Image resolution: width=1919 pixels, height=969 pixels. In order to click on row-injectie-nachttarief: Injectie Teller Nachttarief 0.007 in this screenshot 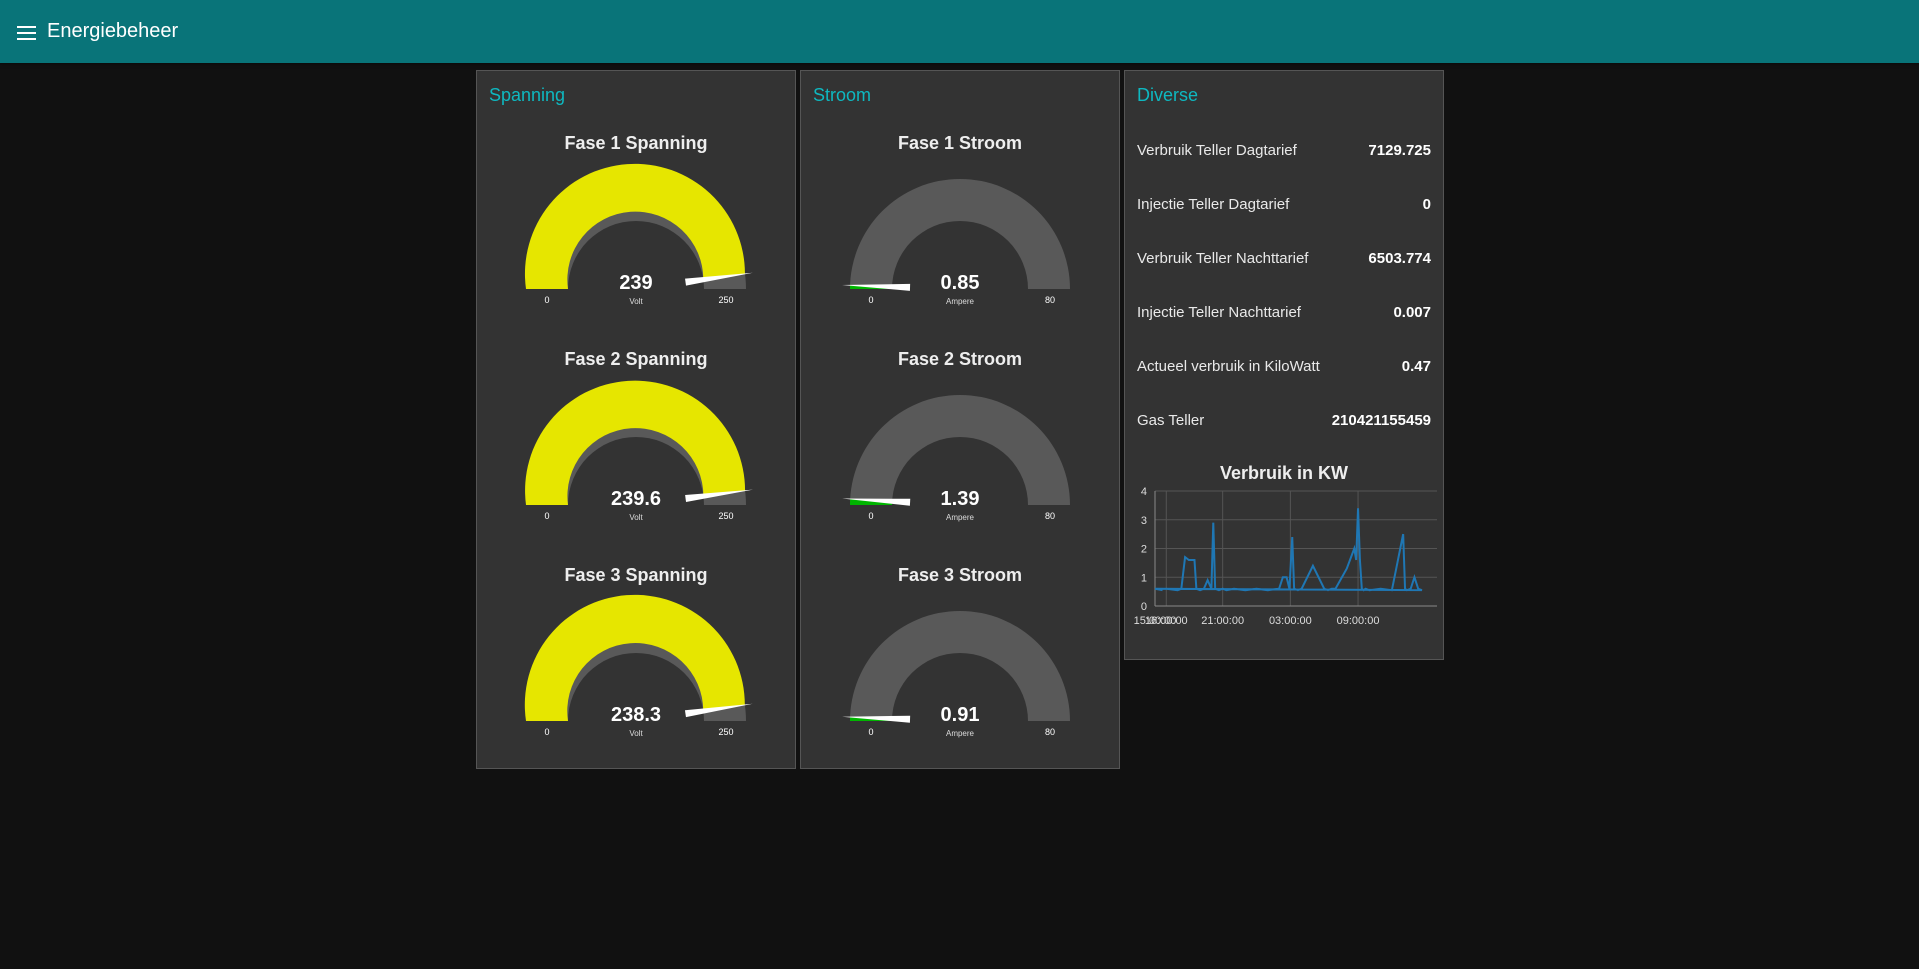, I will do `click(1284, 314)`.